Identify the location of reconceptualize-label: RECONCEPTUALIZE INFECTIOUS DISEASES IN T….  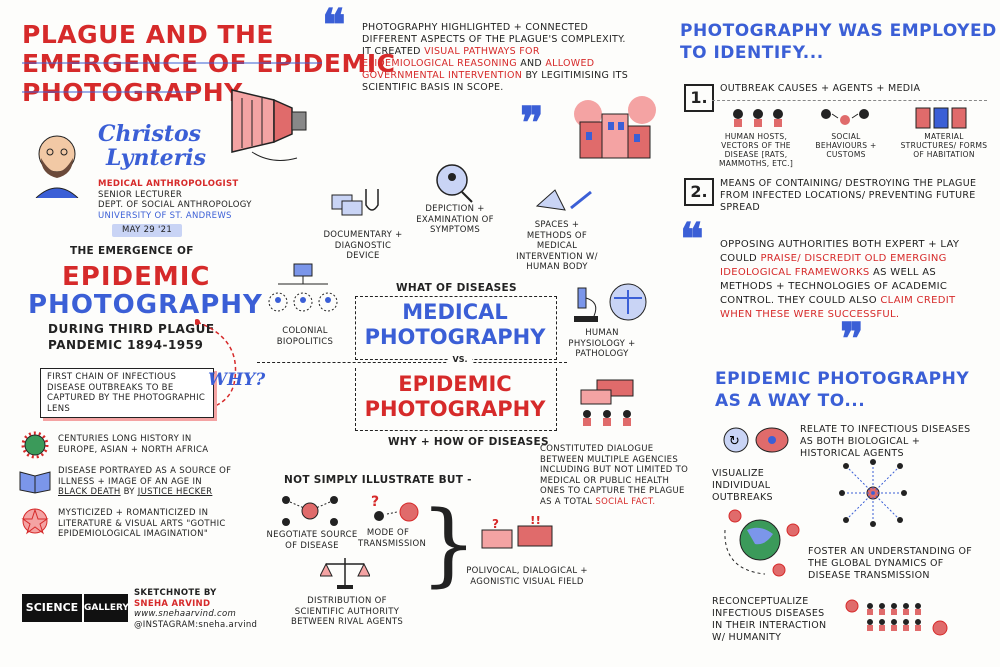
(769, 619).